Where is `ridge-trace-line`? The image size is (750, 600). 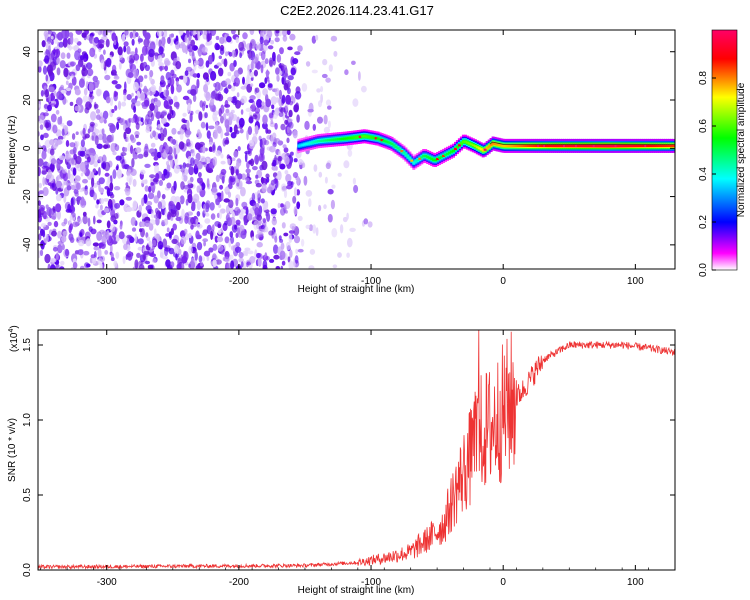 ridge-trace-line is located at coordinates (582, 143).